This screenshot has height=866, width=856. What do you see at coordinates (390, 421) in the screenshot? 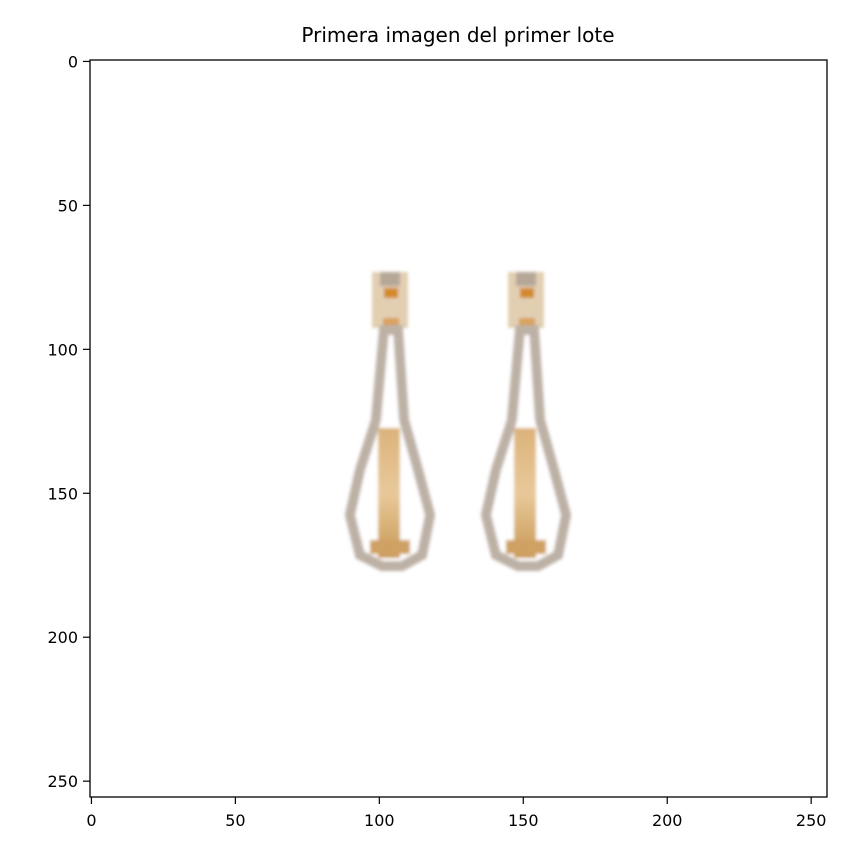
I see `left-earring` at bounding box center [390, 421].